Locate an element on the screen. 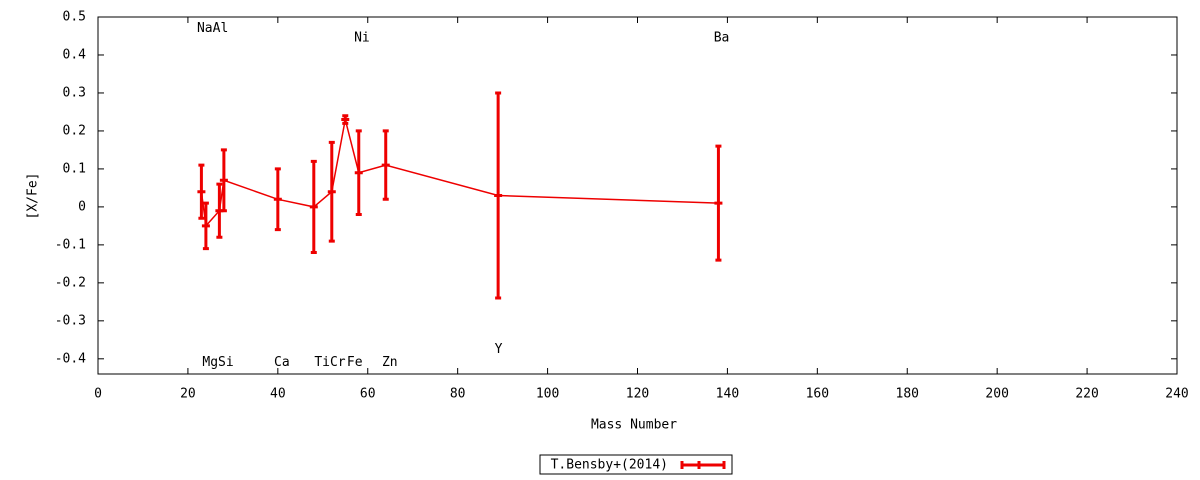 This screenshot has height=480, width=1200. y-tick-label: -0.1 is located at coordinates (70, 244).